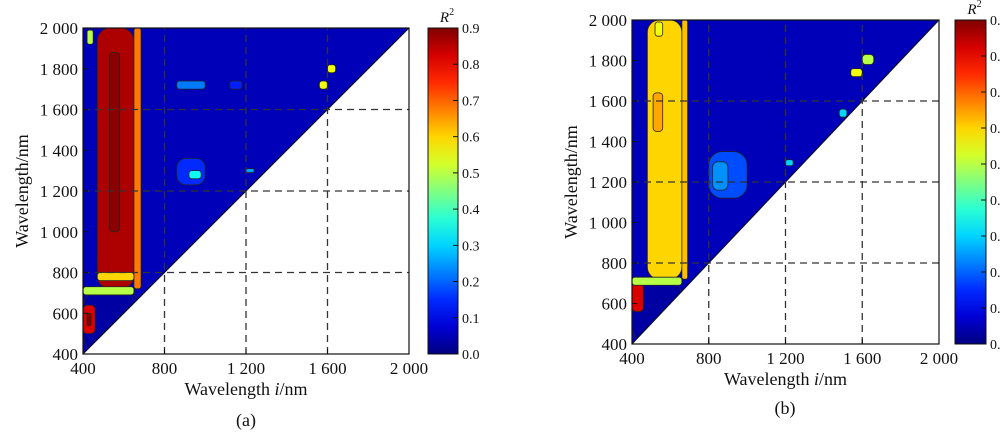 The width and height of the screenshot is (1000, 436). I want to click on panel-label: (b), so click(785, 408).